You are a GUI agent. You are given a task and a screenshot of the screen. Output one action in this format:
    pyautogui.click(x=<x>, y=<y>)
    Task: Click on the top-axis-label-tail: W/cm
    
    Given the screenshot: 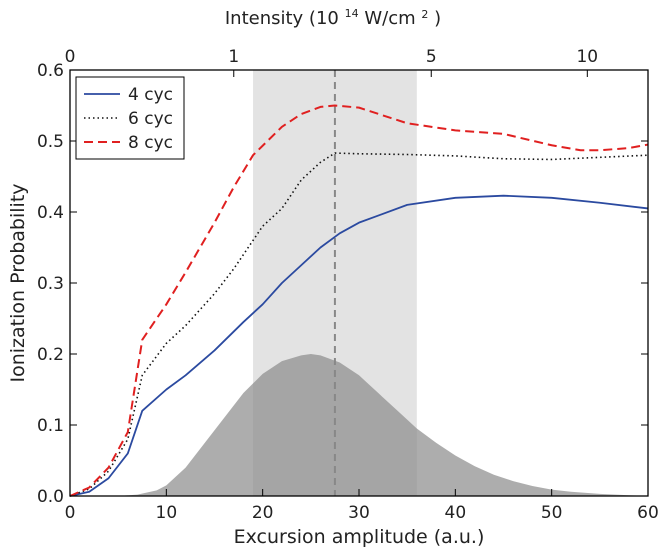 What is the action you would take?
    pyautogui.click(x=389, y=18)
    